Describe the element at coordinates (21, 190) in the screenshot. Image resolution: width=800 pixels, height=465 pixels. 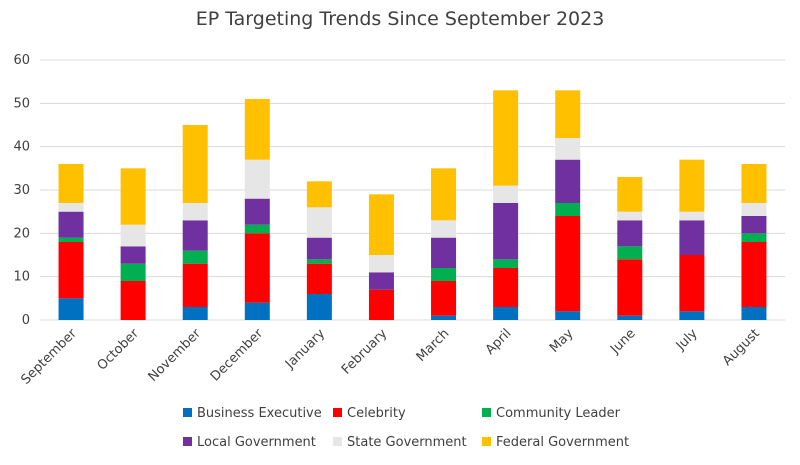
I see `y-tick-label: 30` at that location.